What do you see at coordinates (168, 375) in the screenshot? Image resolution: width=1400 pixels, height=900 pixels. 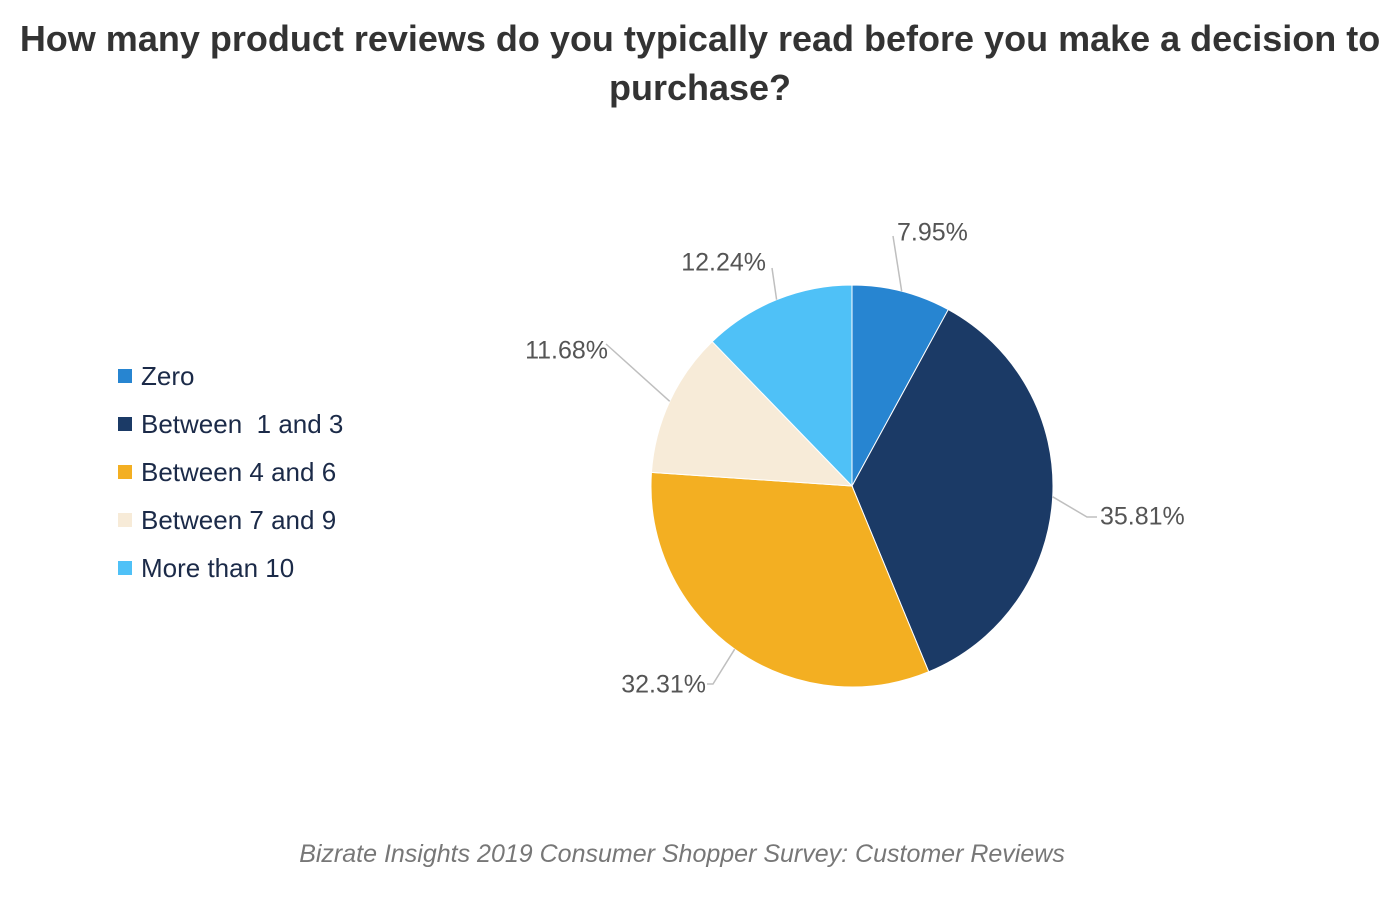 I see `legend-label-zero: Zero` at bounding box center [168, 375].